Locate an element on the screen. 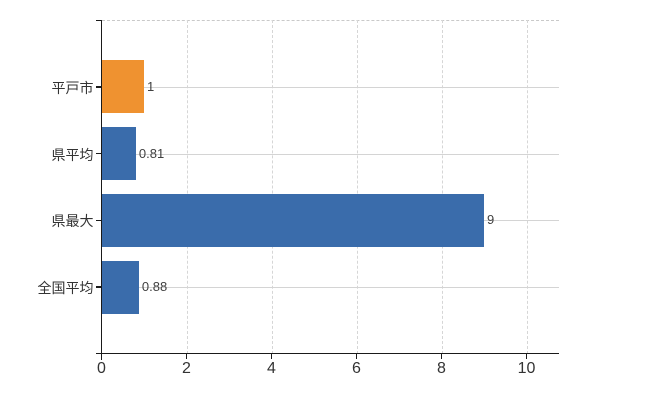 This screenshot has width=650, height=400. x-axis-tick-label: 8 is located at coordinates (441, 368).